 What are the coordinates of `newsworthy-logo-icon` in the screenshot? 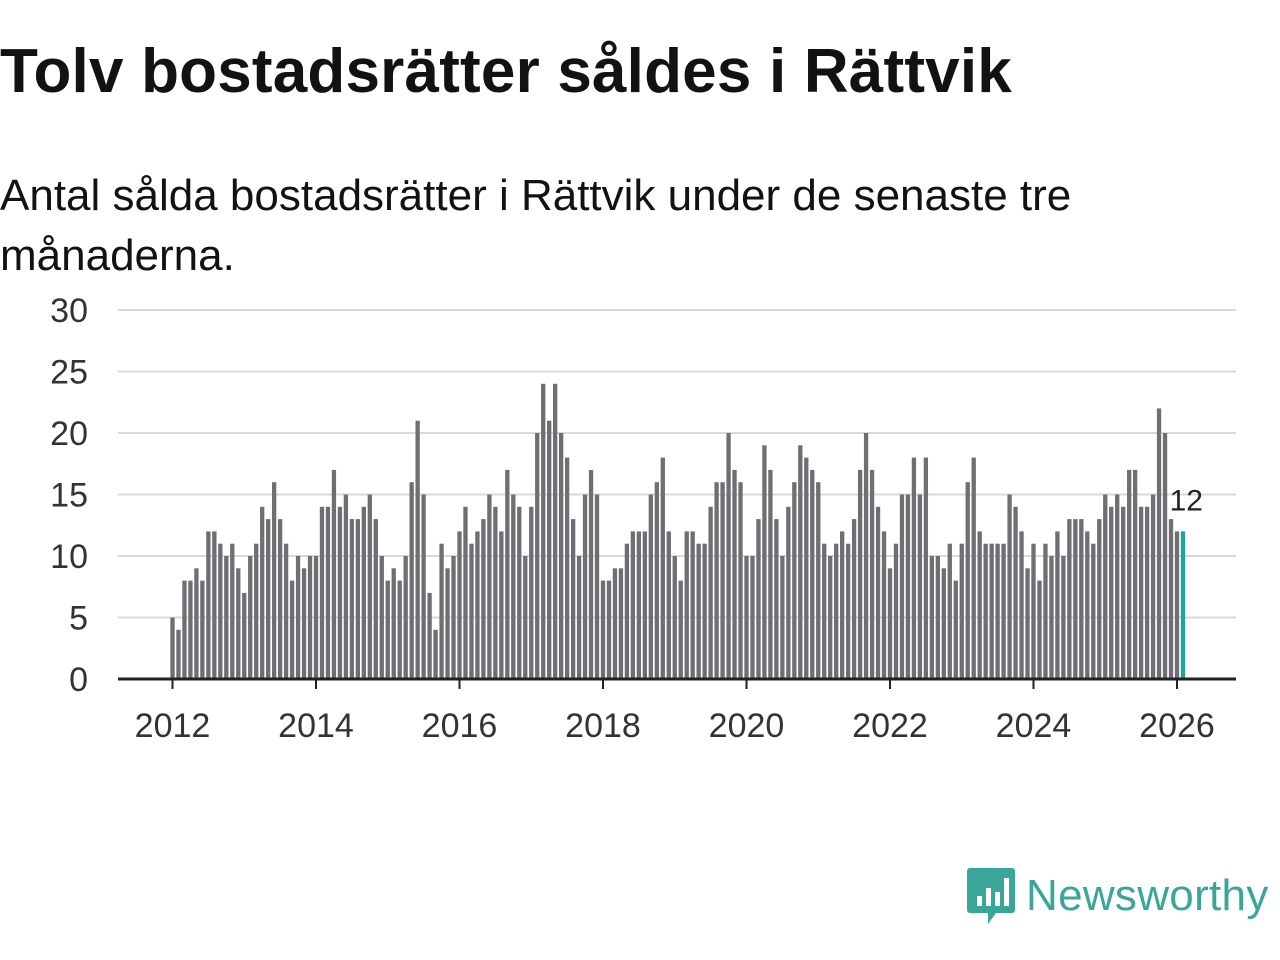 It's located at (991, 896).